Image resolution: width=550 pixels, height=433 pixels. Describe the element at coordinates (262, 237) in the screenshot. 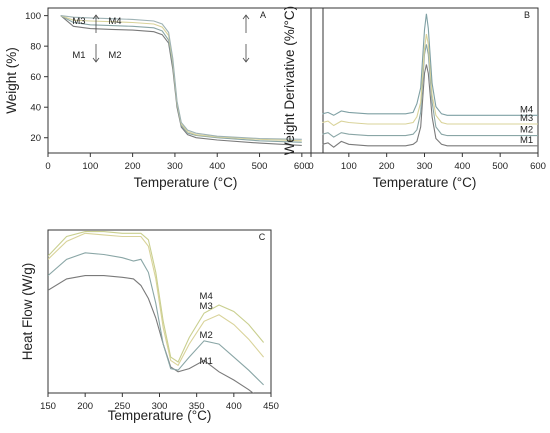

I see `panel-letter: C` at that location.